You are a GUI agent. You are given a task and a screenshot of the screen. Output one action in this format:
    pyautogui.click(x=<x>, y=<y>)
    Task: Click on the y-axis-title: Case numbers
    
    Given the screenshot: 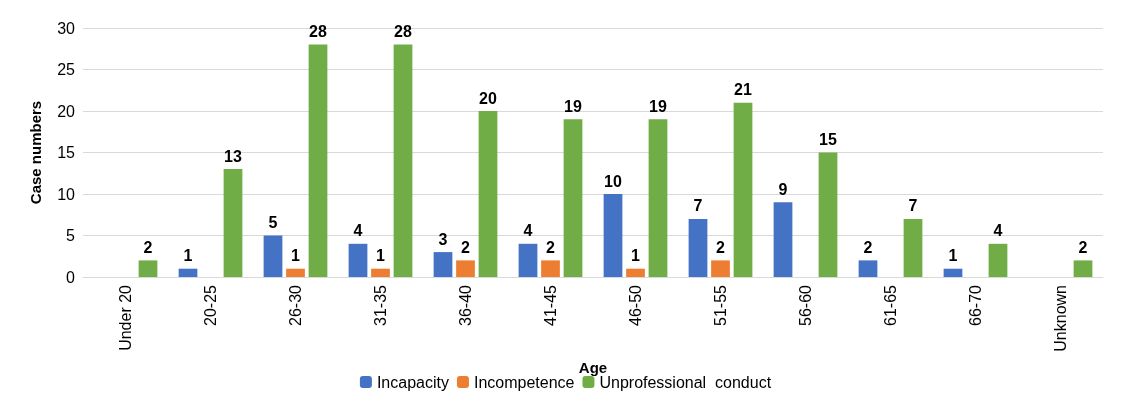 What is the action you would take?
    pyautogui.click(x=35, y=152)
    